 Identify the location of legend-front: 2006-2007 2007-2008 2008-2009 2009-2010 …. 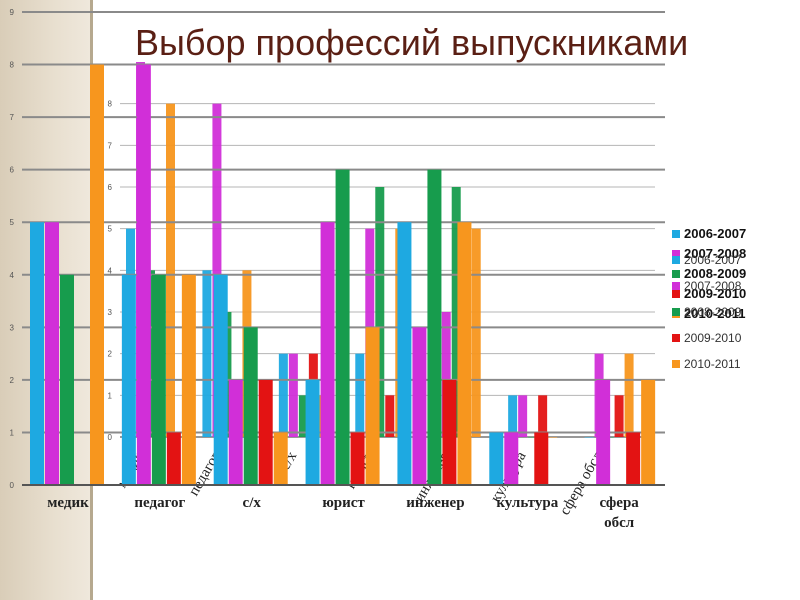
(733, 276).